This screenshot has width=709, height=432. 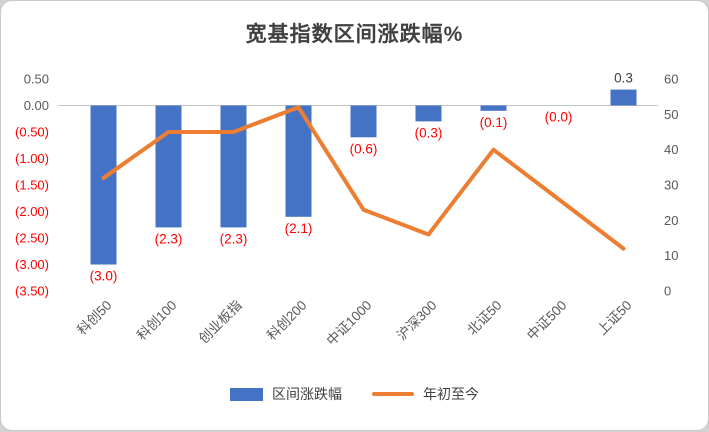 I want to click on right-axis-tick-1: 50, so click(x=671, y=114).